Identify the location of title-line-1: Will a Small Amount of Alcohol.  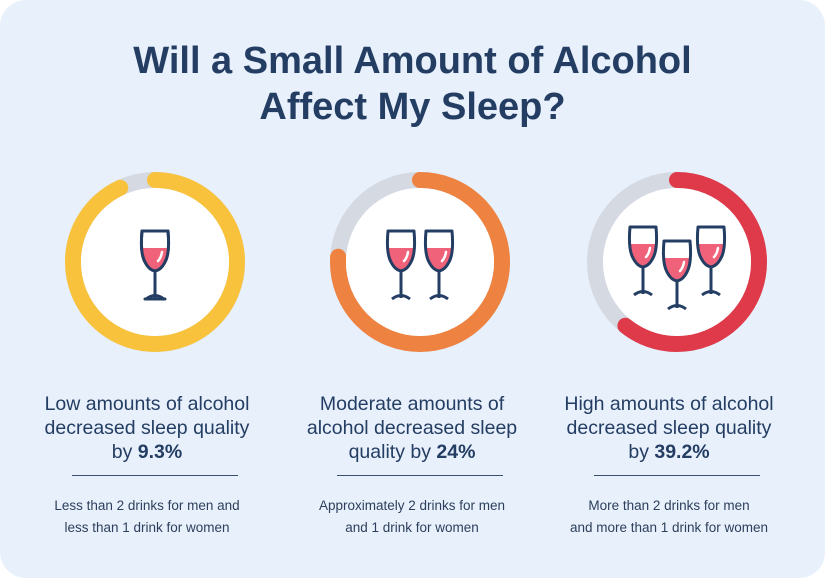
(412, 61).